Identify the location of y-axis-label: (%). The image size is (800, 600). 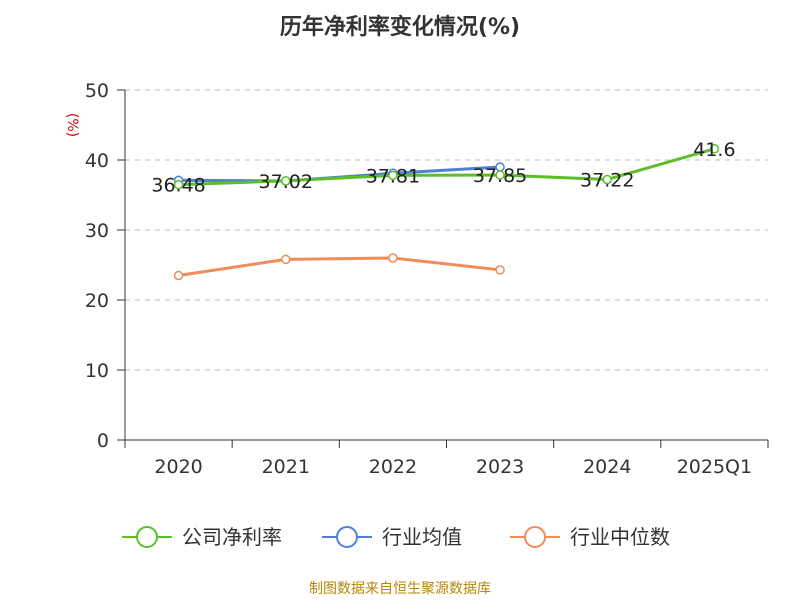
(72, 125).